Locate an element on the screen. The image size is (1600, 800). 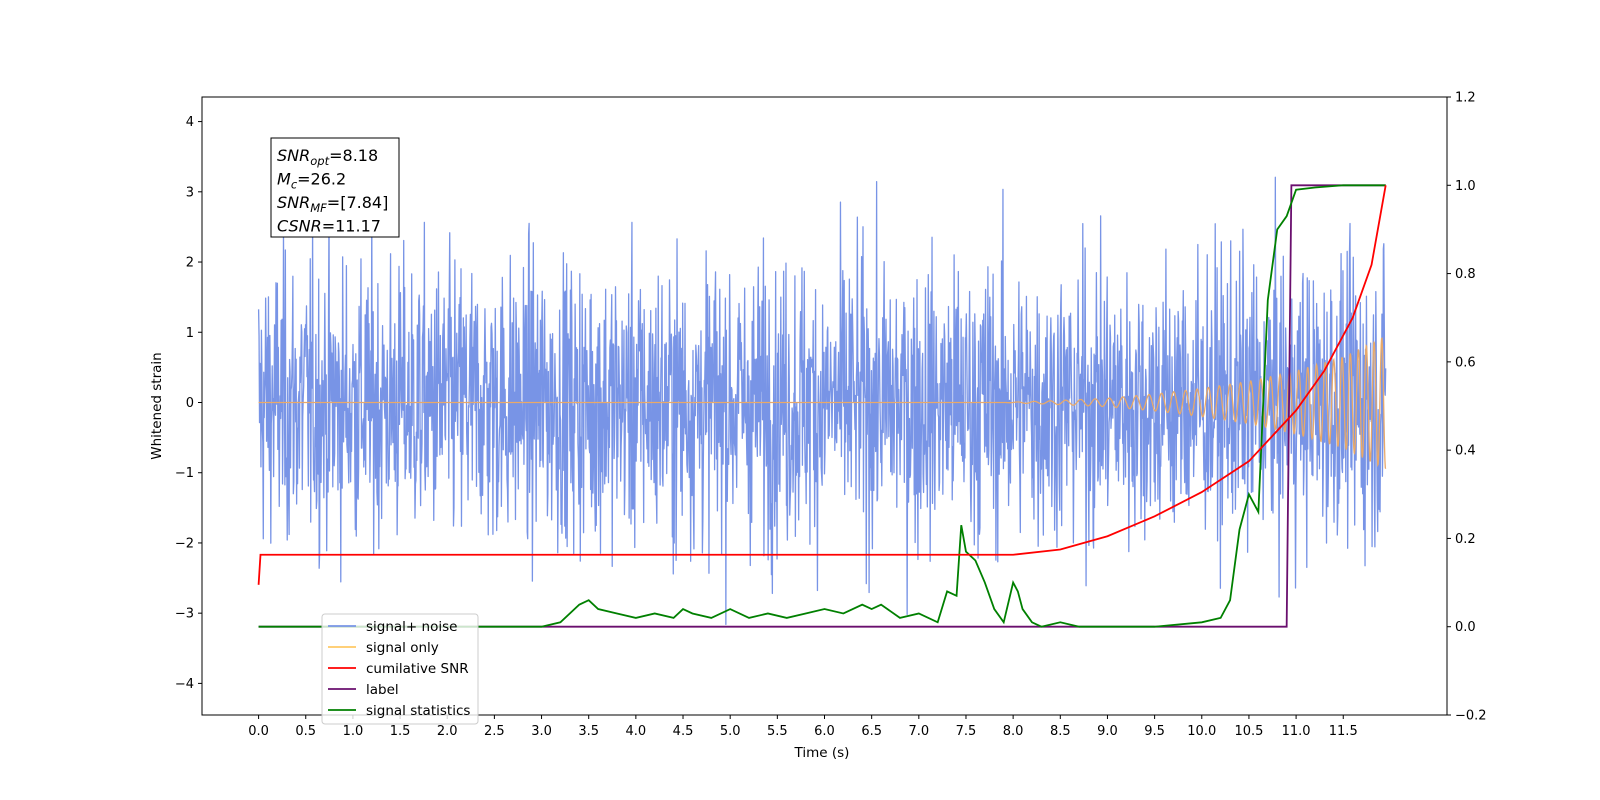
y-left-tick-label: 3 is located at coordinates (190, 192).